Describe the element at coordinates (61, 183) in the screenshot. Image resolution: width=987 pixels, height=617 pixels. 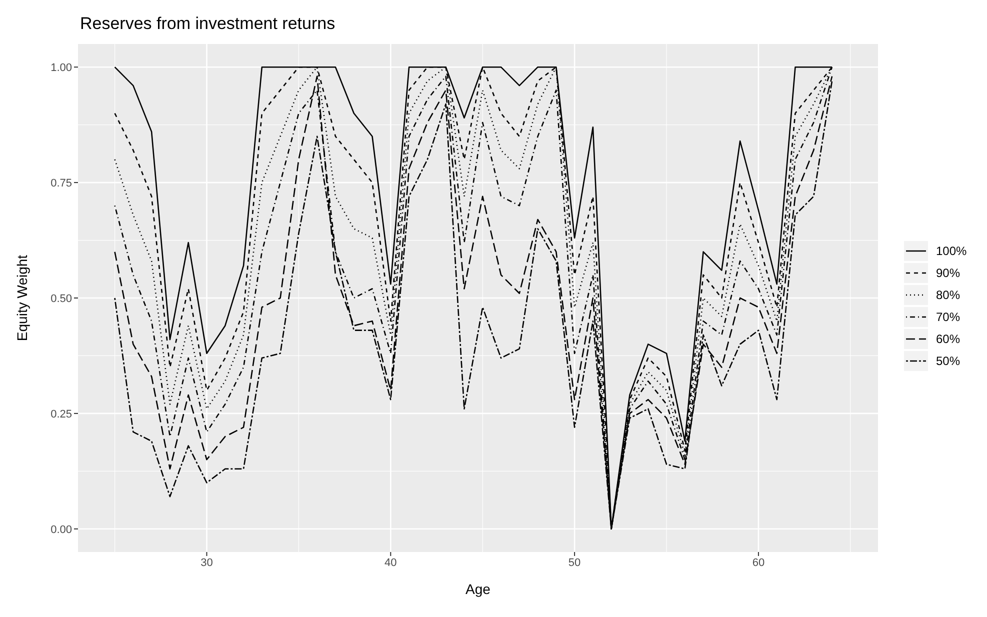
I see `y-tick-label: 0.75` at that location.